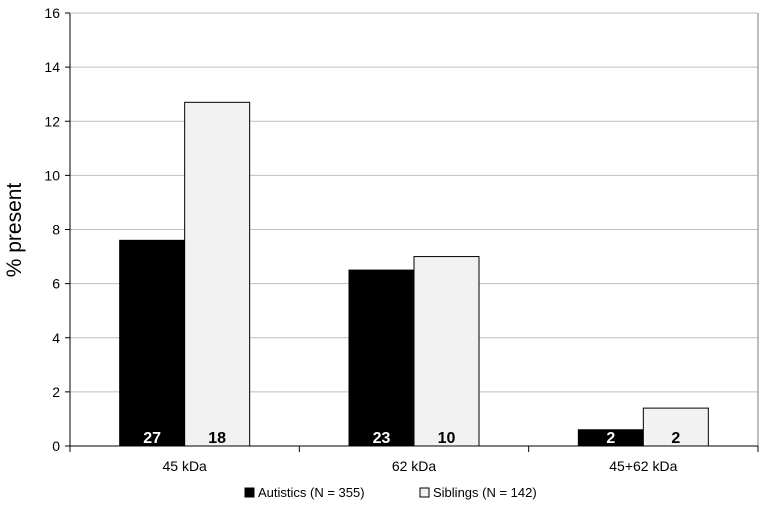 The height and width of the screenshot is (520, 768). What do you see at coordinates (56, 284) in the screenshot?
I see `y-tick-label: 6` at bounding box center [56, 284].